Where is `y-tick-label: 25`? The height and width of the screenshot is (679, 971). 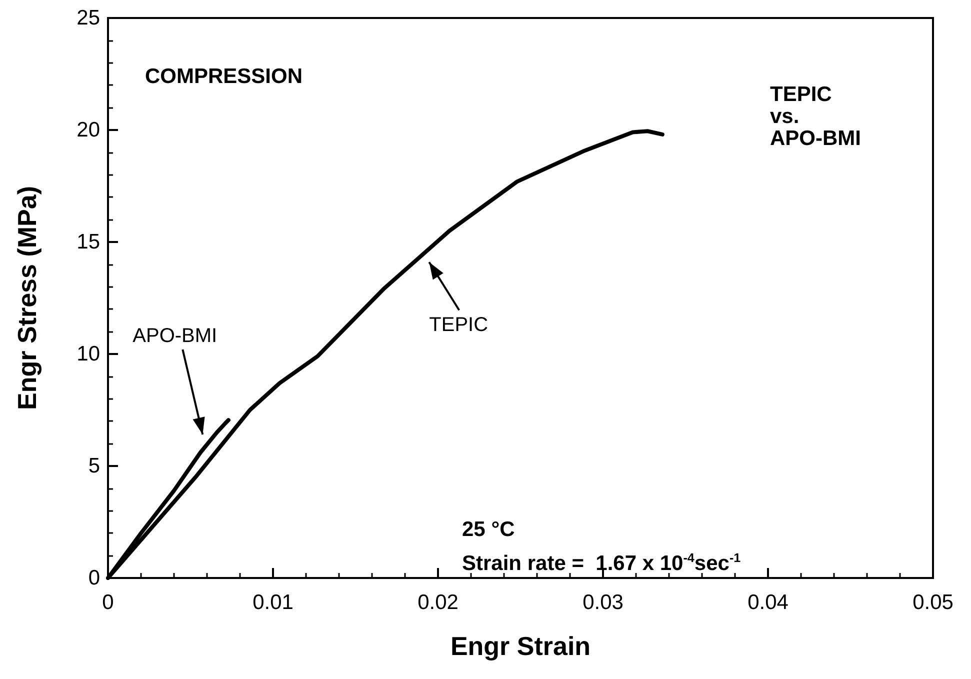
y-tick-label: 25 is located at coordinates (88, 18).